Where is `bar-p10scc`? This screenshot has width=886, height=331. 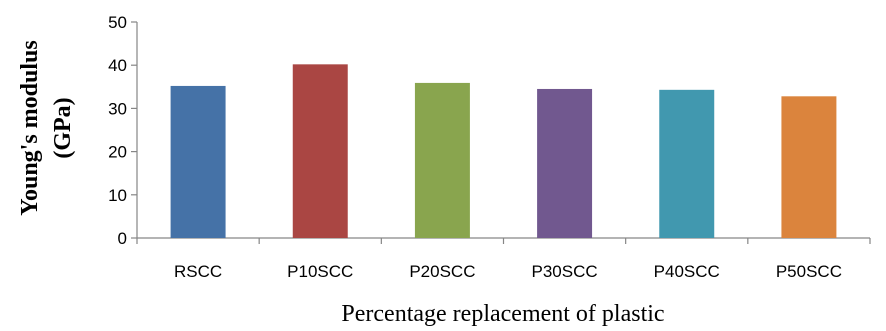 bar-p10scc is located at coordinates (320, 151).